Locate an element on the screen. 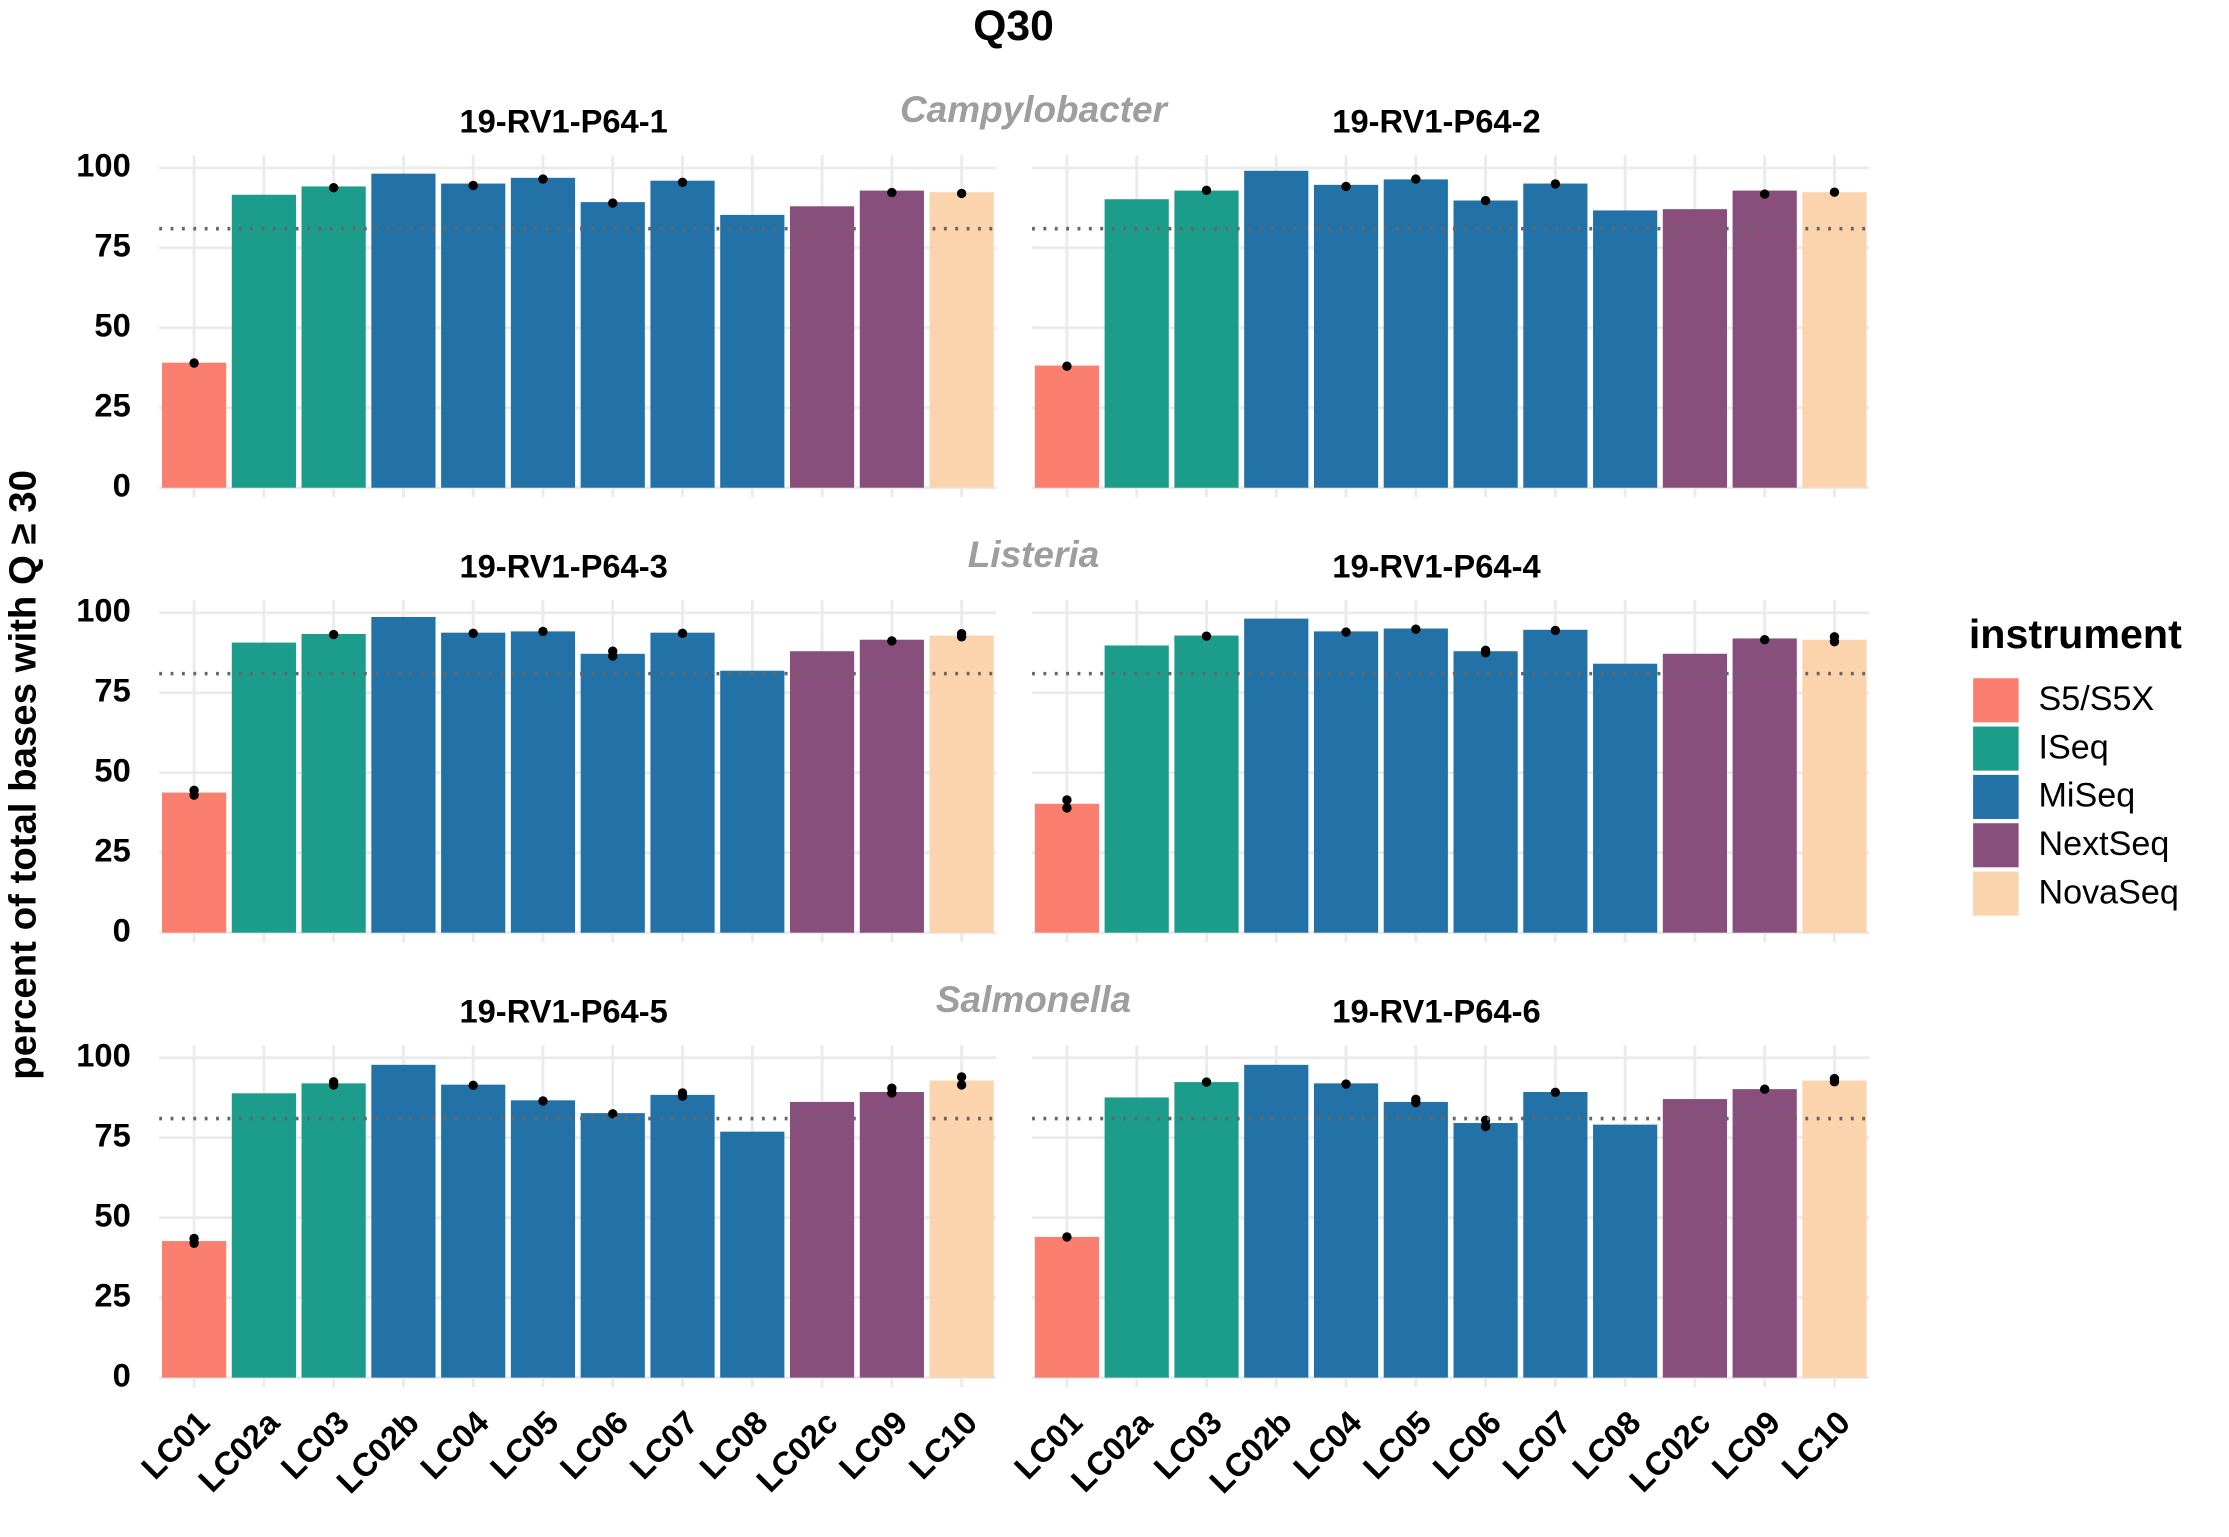 Image resolution: width=2229 pixels, height=1537 pixels. x-tick-label: LC02c is located at coordinates (797, 1451).